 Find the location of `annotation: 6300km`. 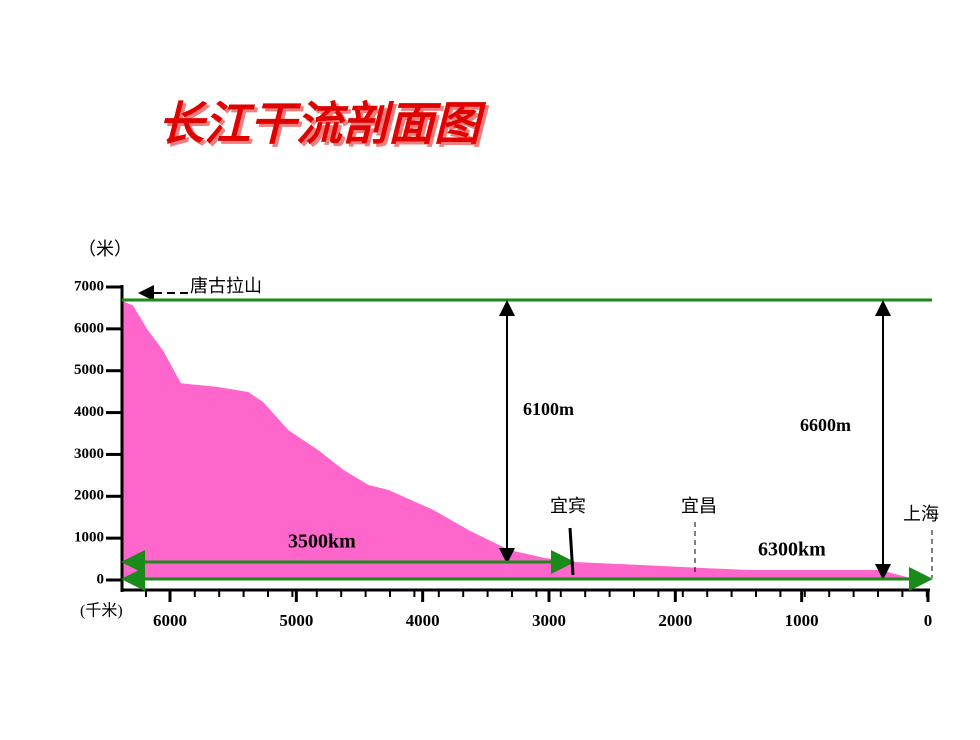

annotation: 6300km is located at coordinates (792, 550).